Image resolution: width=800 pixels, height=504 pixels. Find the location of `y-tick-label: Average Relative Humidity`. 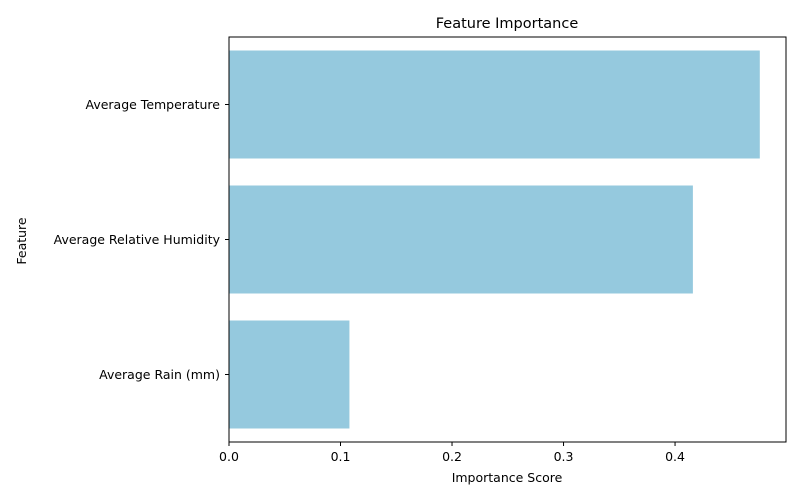

y-tick-label: Average Relative Humidity is located at coordinates (137, 239).